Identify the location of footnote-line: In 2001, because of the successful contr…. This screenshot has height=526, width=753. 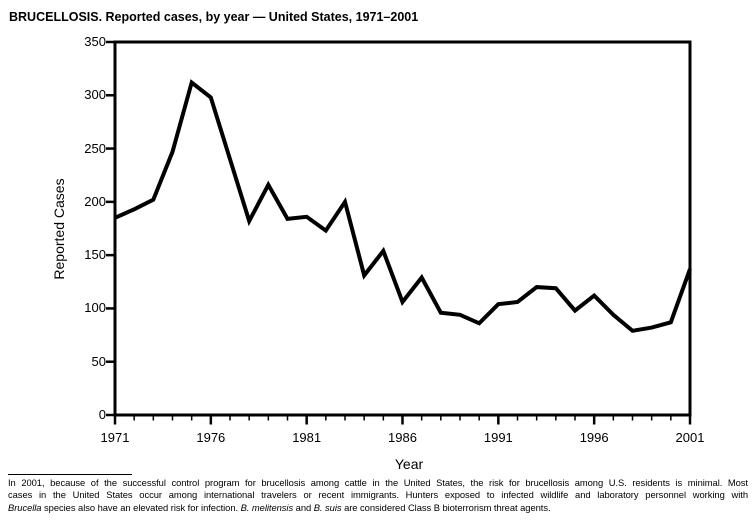
(378, 483).